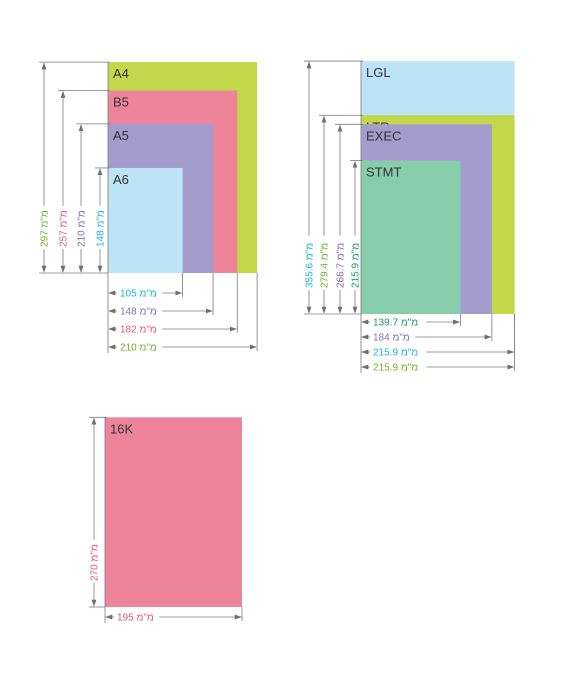 The image size is (570, 675). Describe the element at coordinates (378, 72) in the screenshot. I see `sheet-label-lgl: LGL` at that location.